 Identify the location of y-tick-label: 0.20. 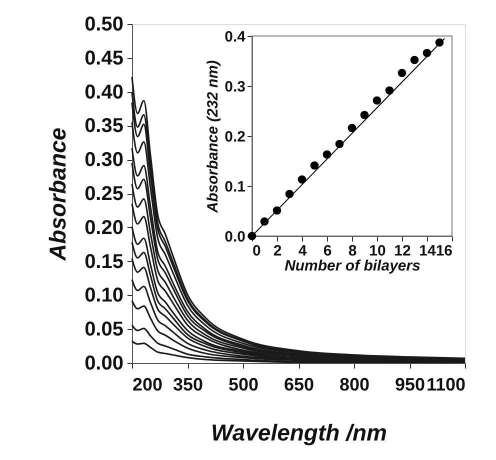
(104, 227).